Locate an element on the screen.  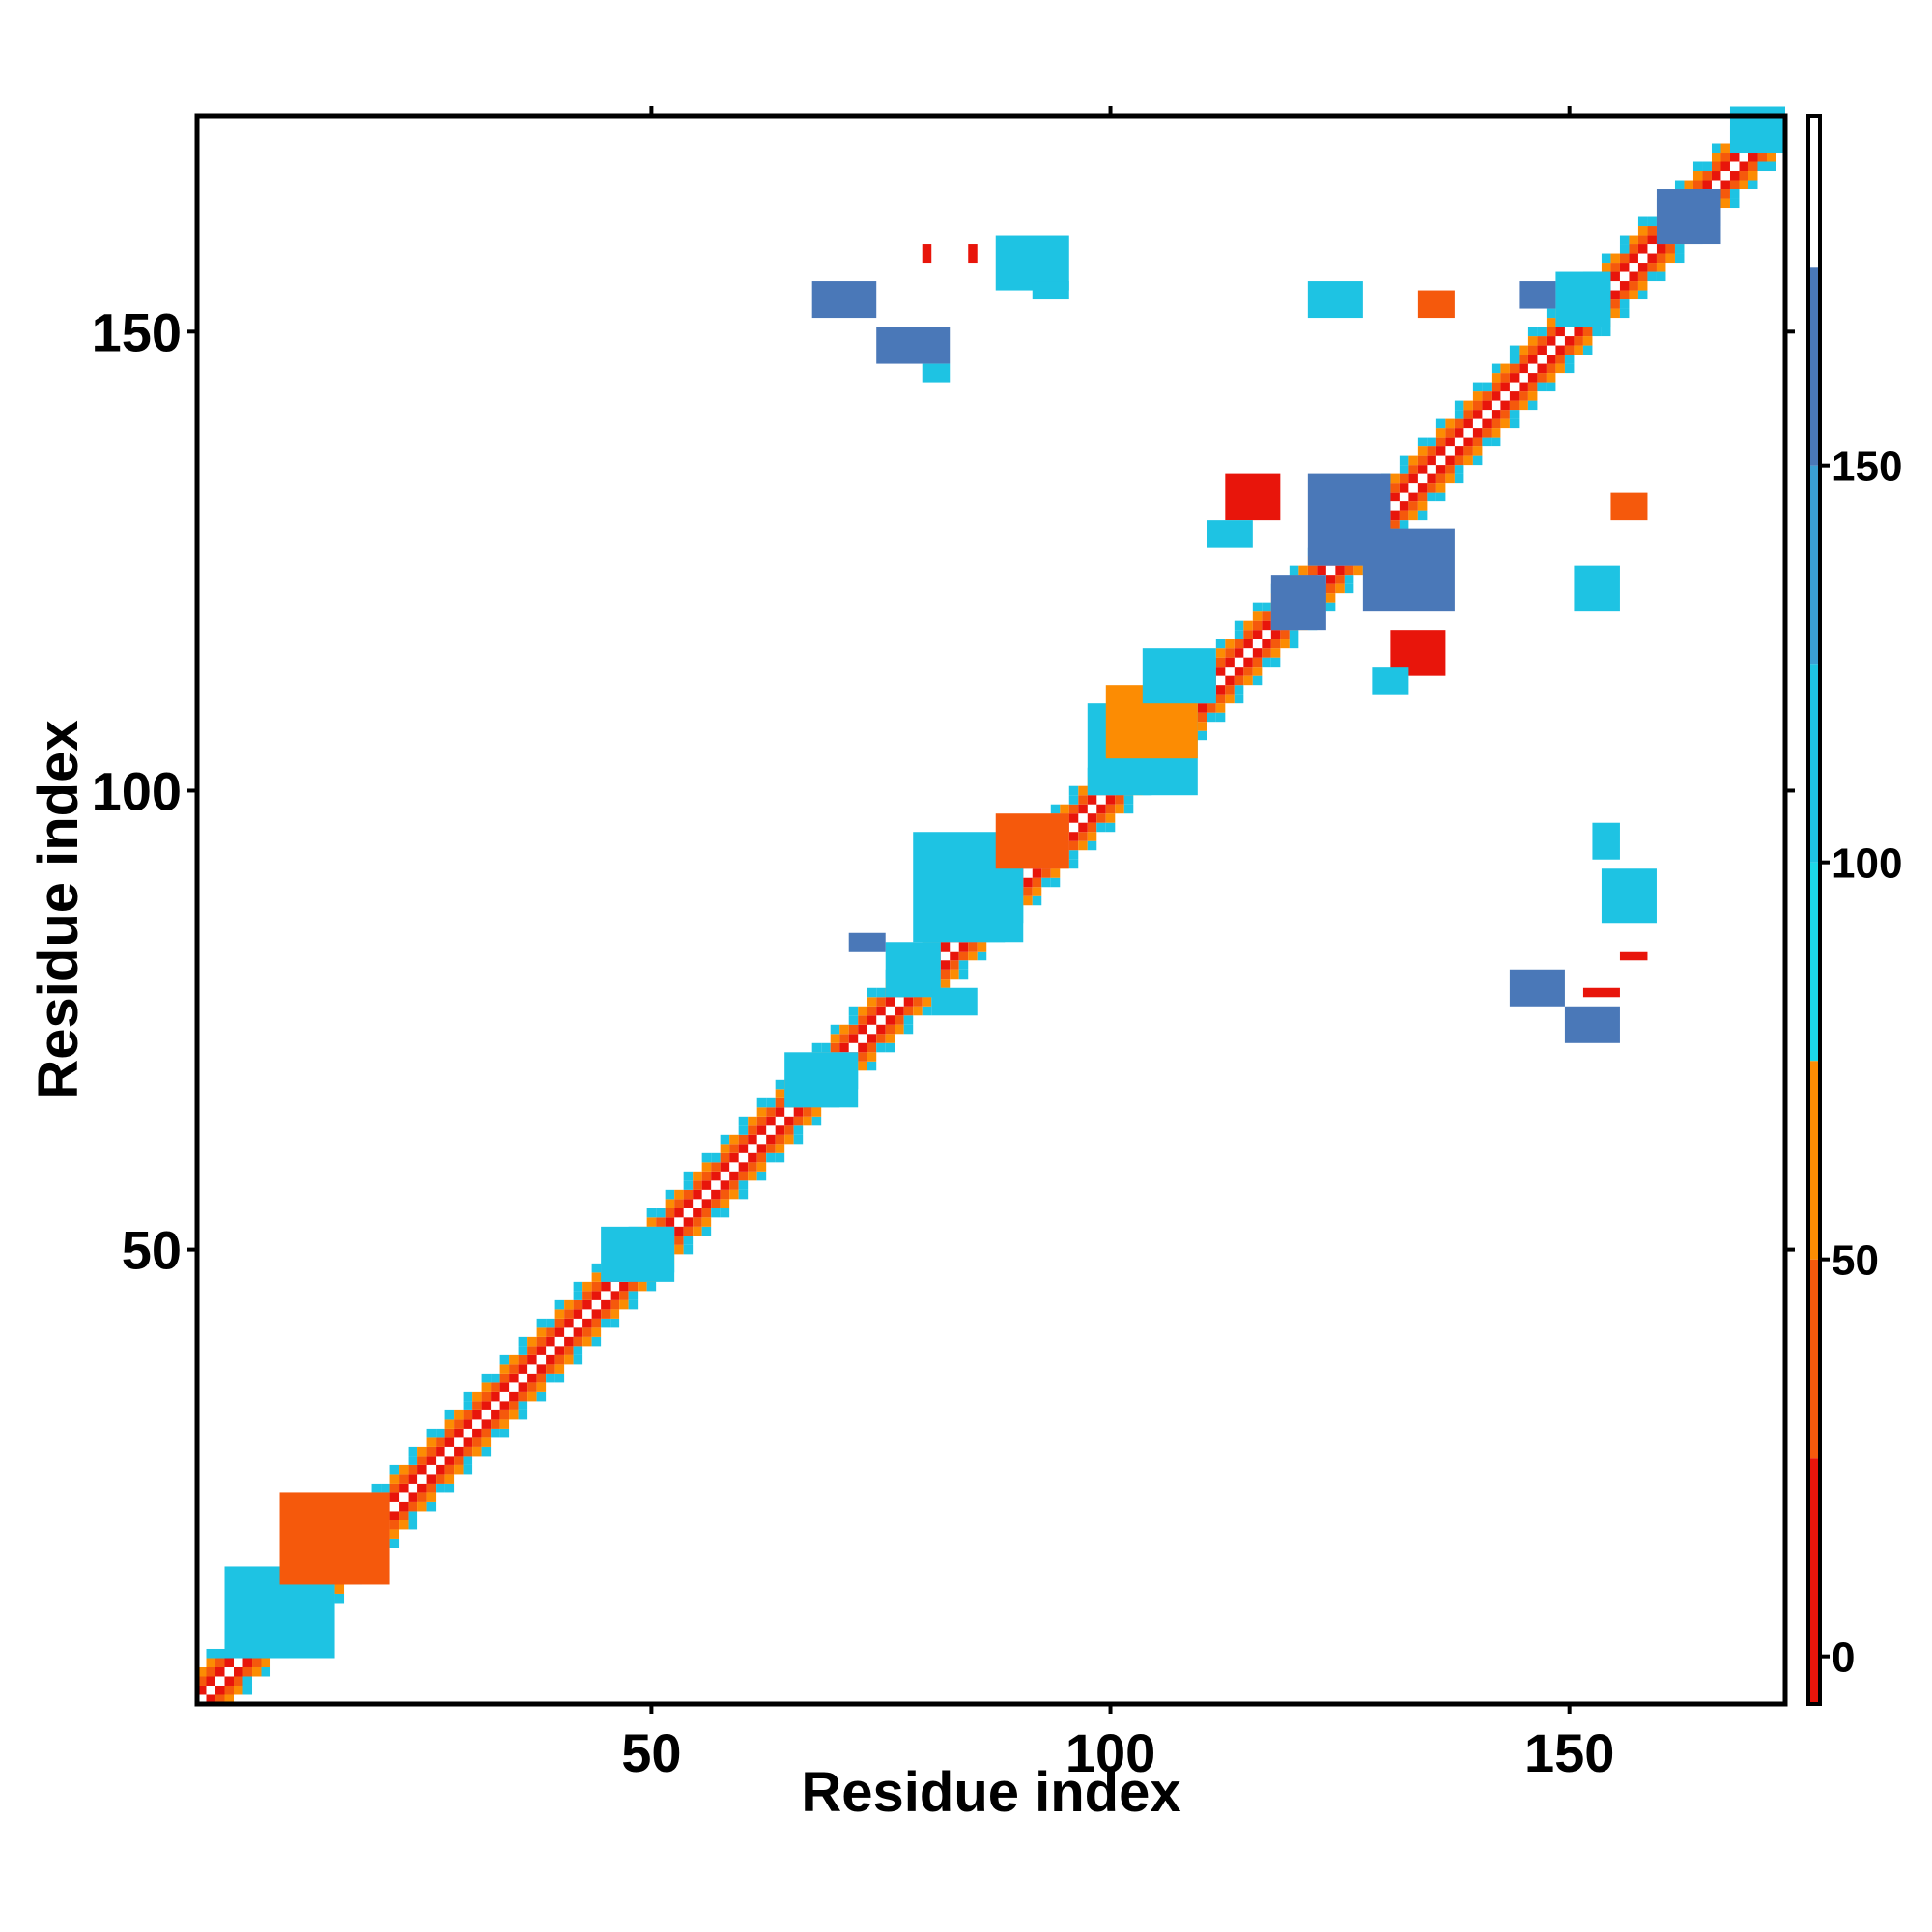
colorbar-band is located at coordinates (1814, 366).